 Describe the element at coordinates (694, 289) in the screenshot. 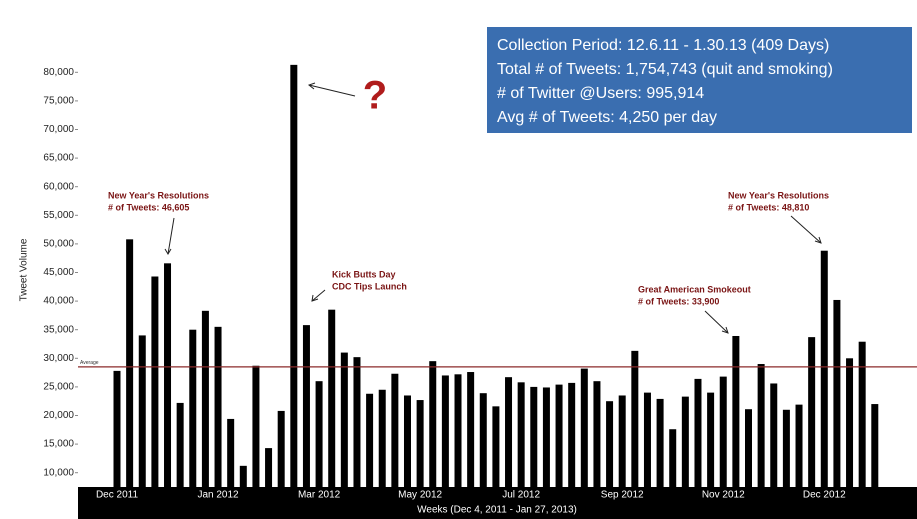

I see `annotation: Great American Smokeout` at that location.